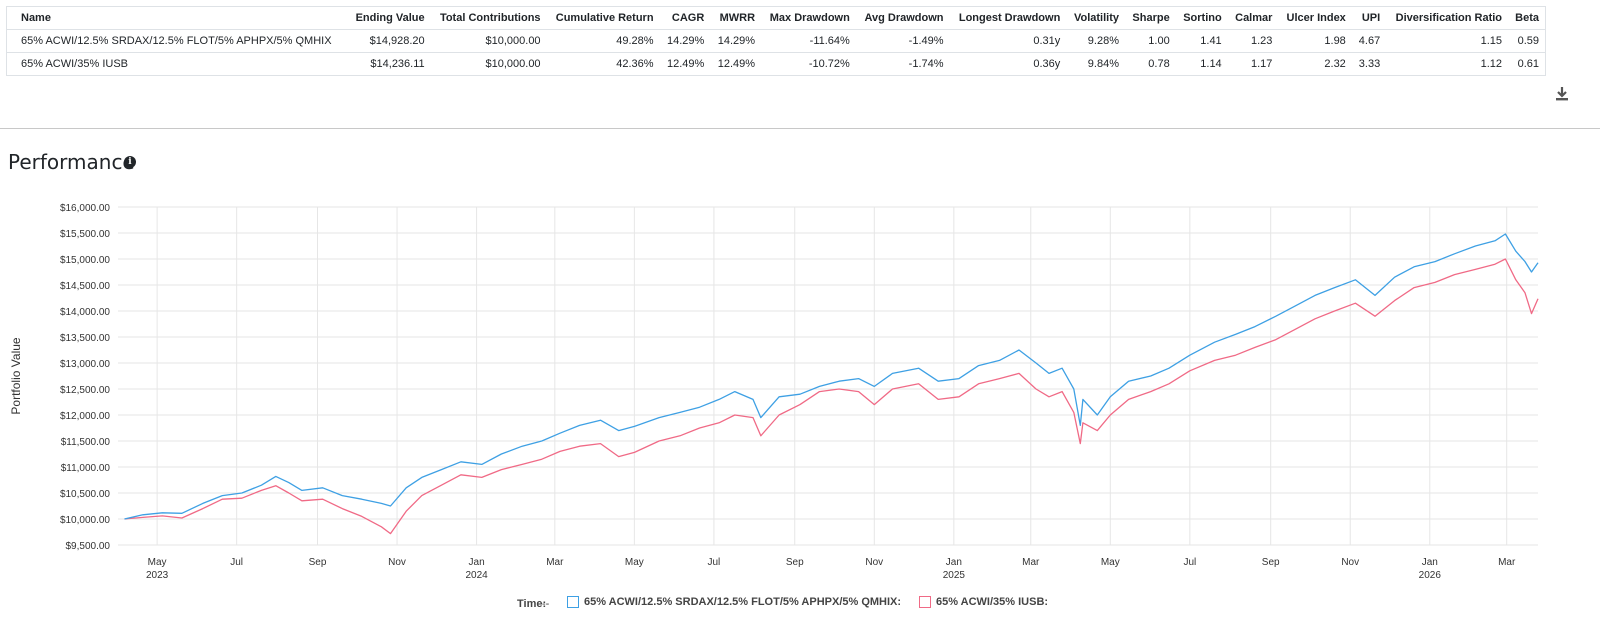  I want to click on table-cell: 1.12, so click(1491, 63).